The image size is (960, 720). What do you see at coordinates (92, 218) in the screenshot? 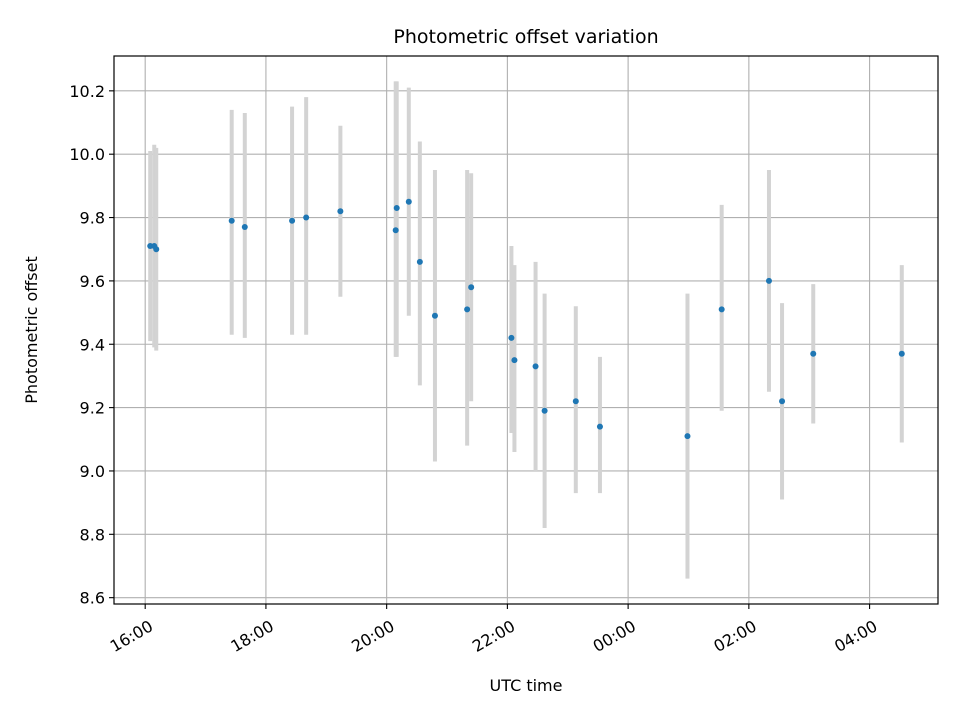
I see `y-tick-label: 9.8` at bounding box center [92, 218].